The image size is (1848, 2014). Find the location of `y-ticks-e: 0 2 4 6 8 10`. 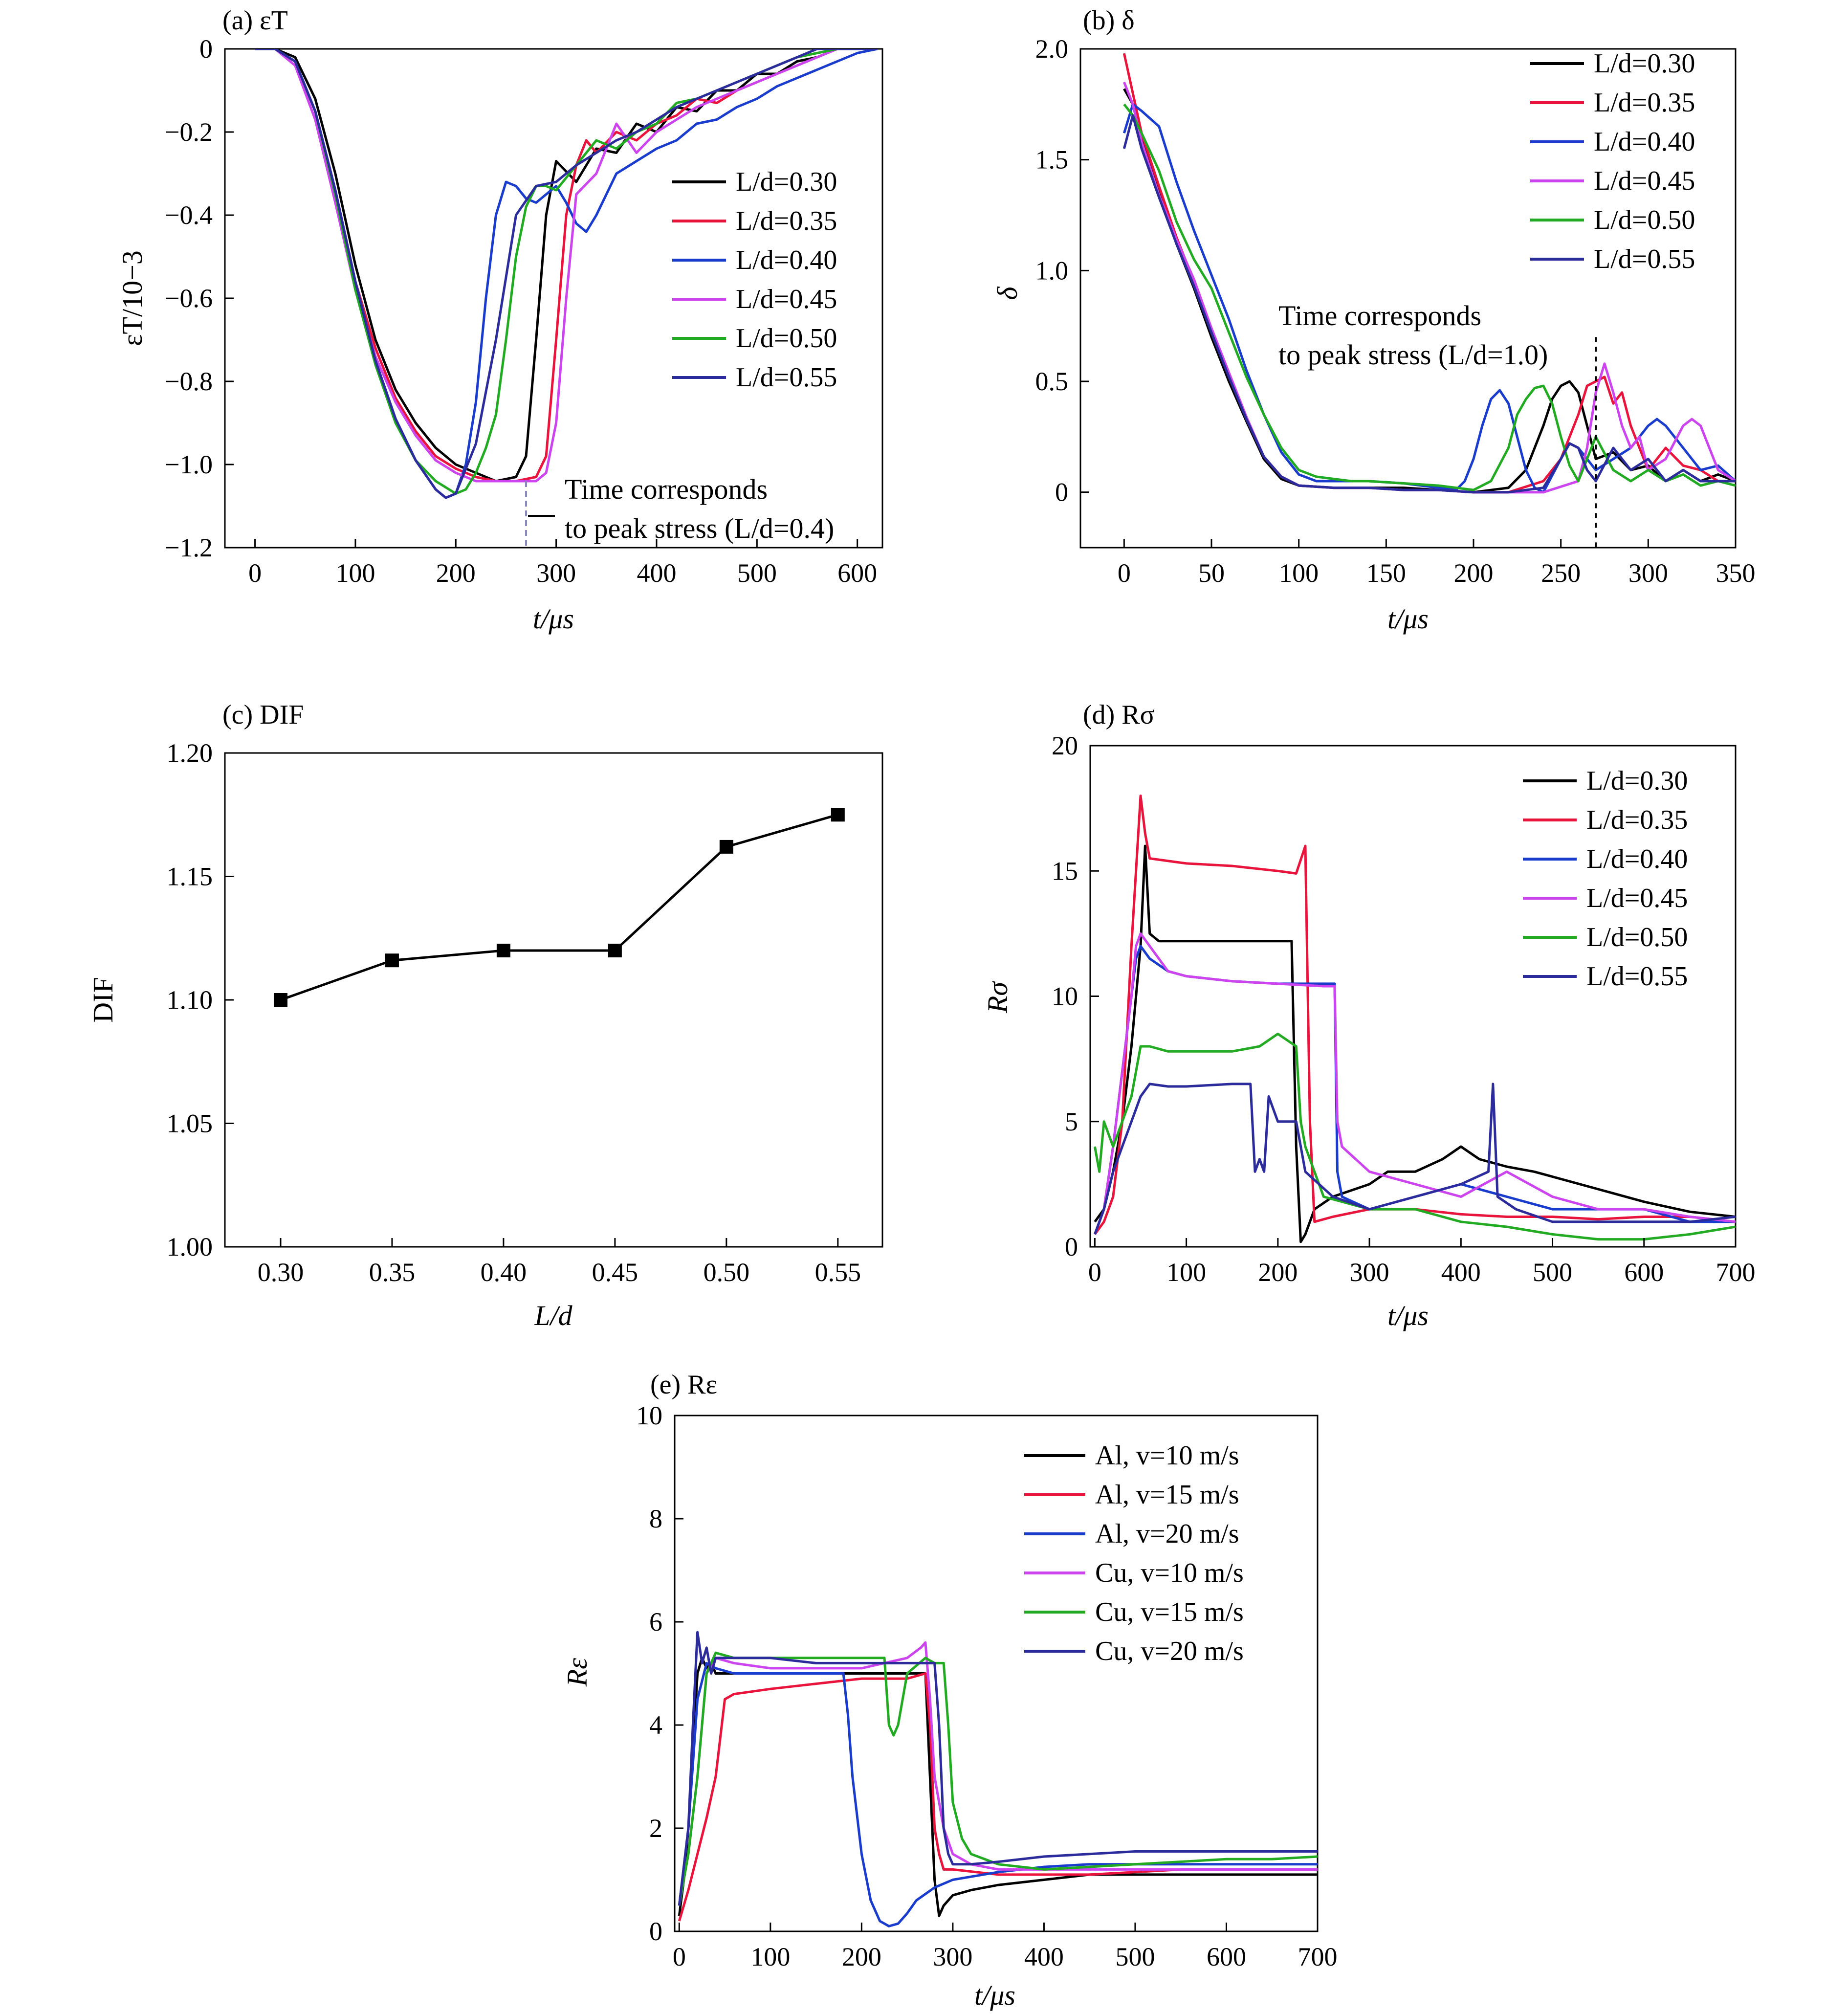

y-ticks-e: 0 2 4 6 8 10 is located at coordinates (659, 1673).